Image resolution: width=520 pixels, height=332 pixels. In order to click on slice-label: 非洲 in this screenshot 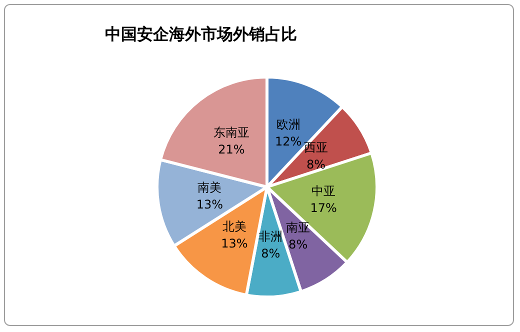, I will do `click(270, 236)`.